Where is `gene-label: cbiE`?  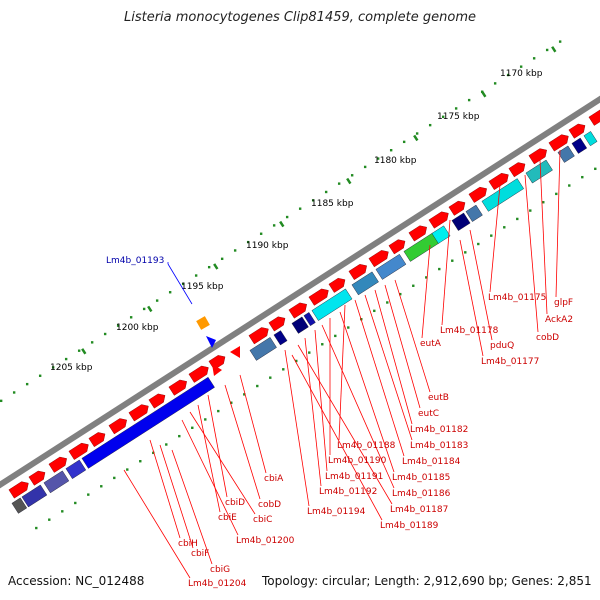
gene-label: cbiE is located at coordinates (227, 518).